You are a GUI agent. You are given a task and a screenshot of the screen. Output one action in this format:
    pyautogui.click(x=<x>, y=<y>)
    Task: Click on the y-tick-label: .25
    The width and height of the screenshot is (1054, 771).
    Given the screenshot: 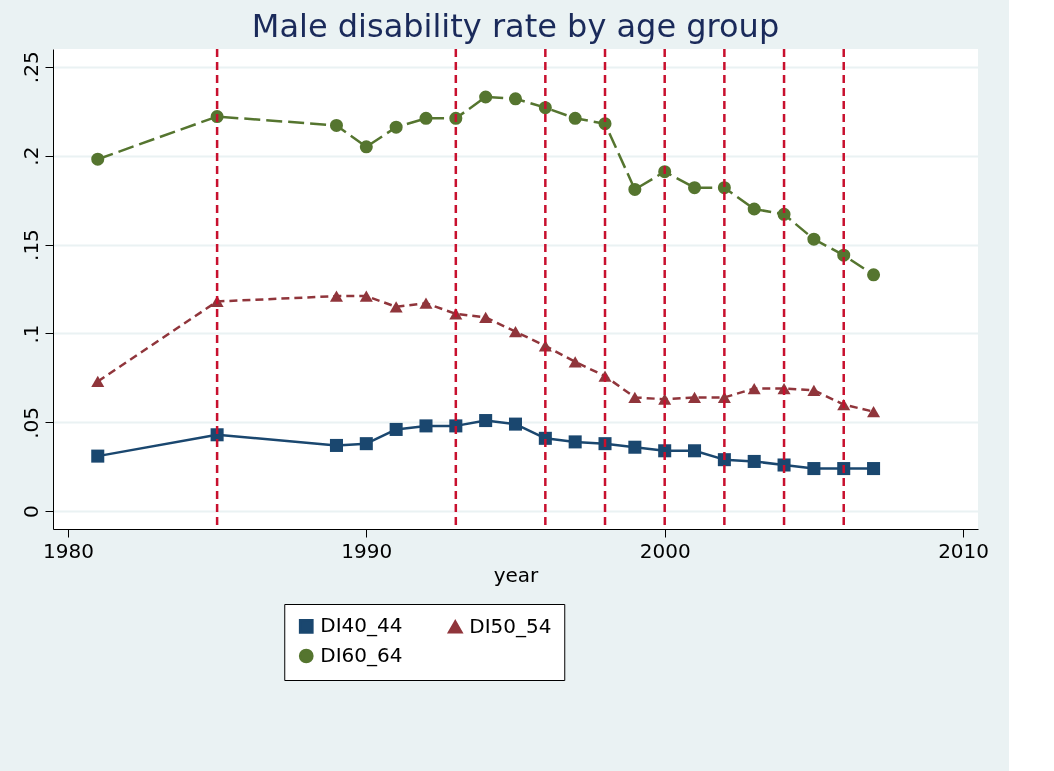 What is the action you would take?
    pyautogui.click(x=30, y=67)
    